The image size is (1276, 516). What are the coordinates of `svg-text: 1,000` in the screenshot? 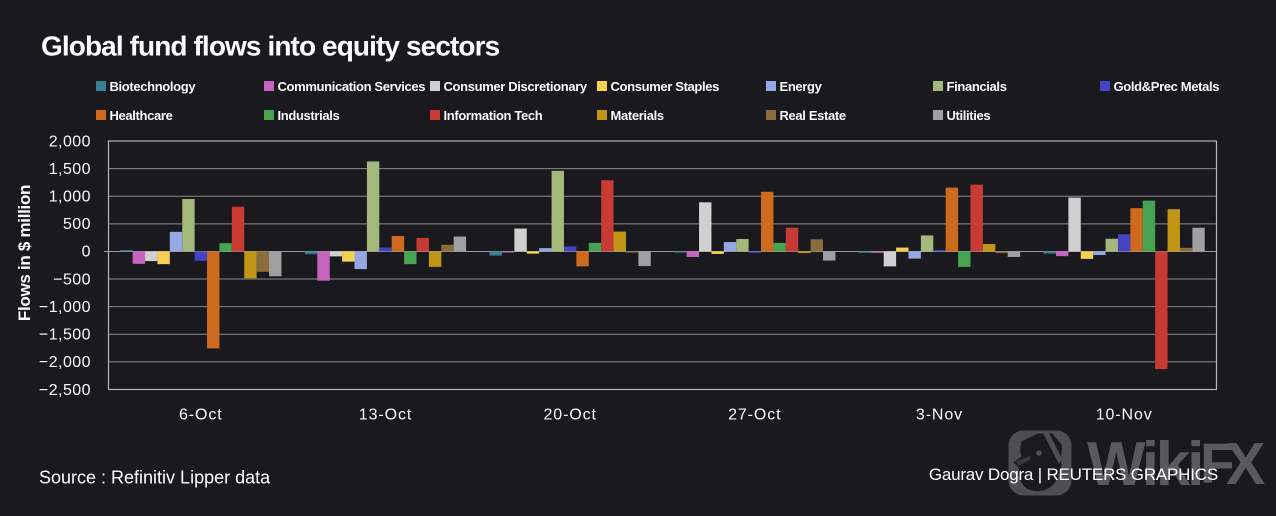 It's located at (70, 197).